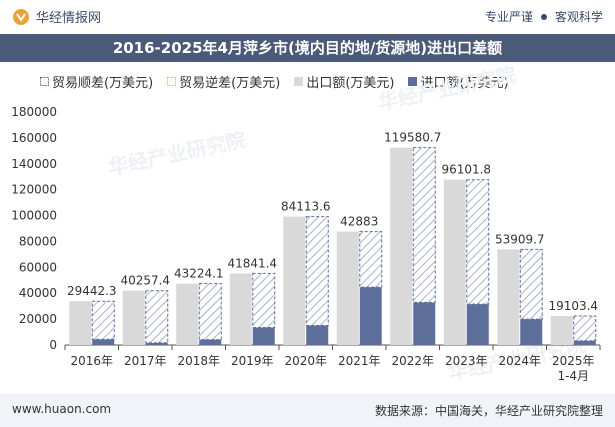 This screenshot has width=615, height=427. Describe the element at coordinates (412, 361) in the screenshot. I see `x-tick-label: 2022年` at that location.